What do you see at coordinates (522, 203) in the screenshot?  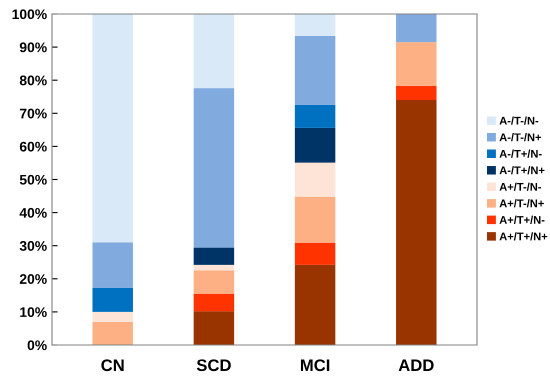 I see `legend-label: A+/T-/N+` at bounding box center [522, 203].